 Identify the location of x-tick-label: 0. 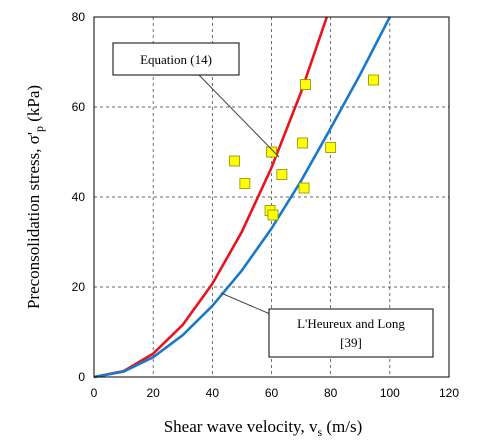
(94, 393).